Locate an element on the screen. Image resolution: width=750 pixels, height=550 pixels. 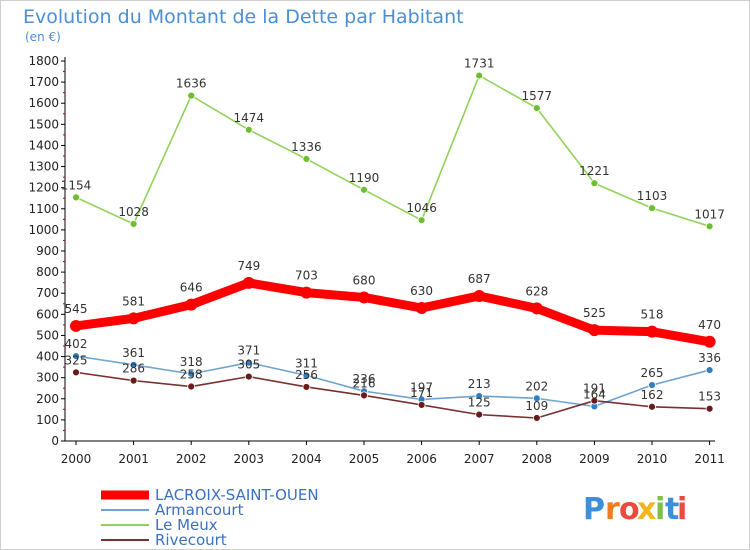
legend-label-armancourt: Armancourt is located at coordinates (199, 510).